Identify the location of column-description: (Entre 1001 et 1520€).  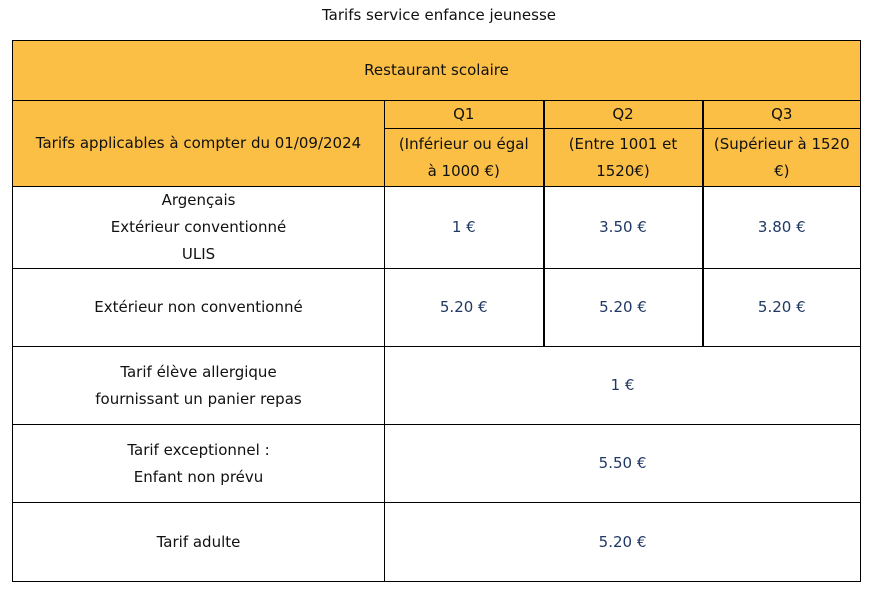
(622, 157).